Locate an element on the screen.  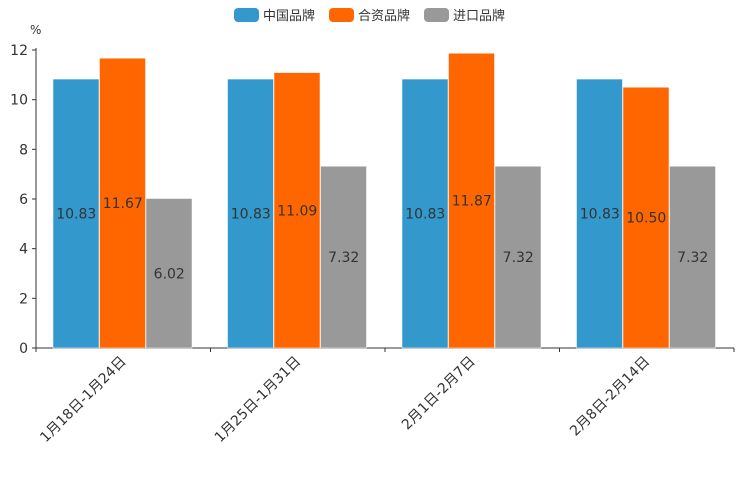
y-tick-label: 10 is located at coordinates (19, 101).